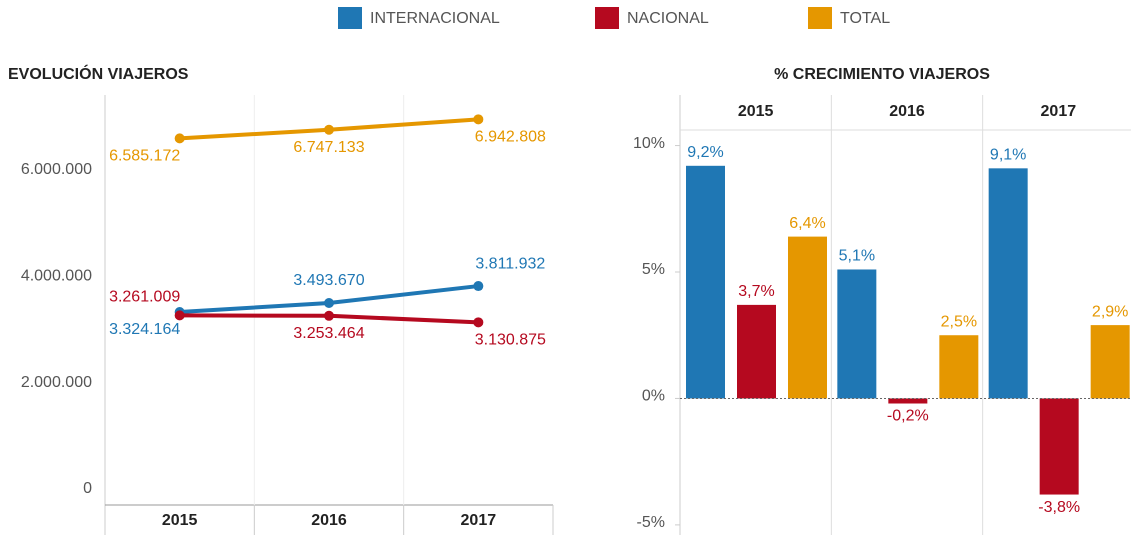 Image resolution: width=1131 pixels, height=535 pixels. I want to click on y-tick-label: 5%, so click(653, 269).